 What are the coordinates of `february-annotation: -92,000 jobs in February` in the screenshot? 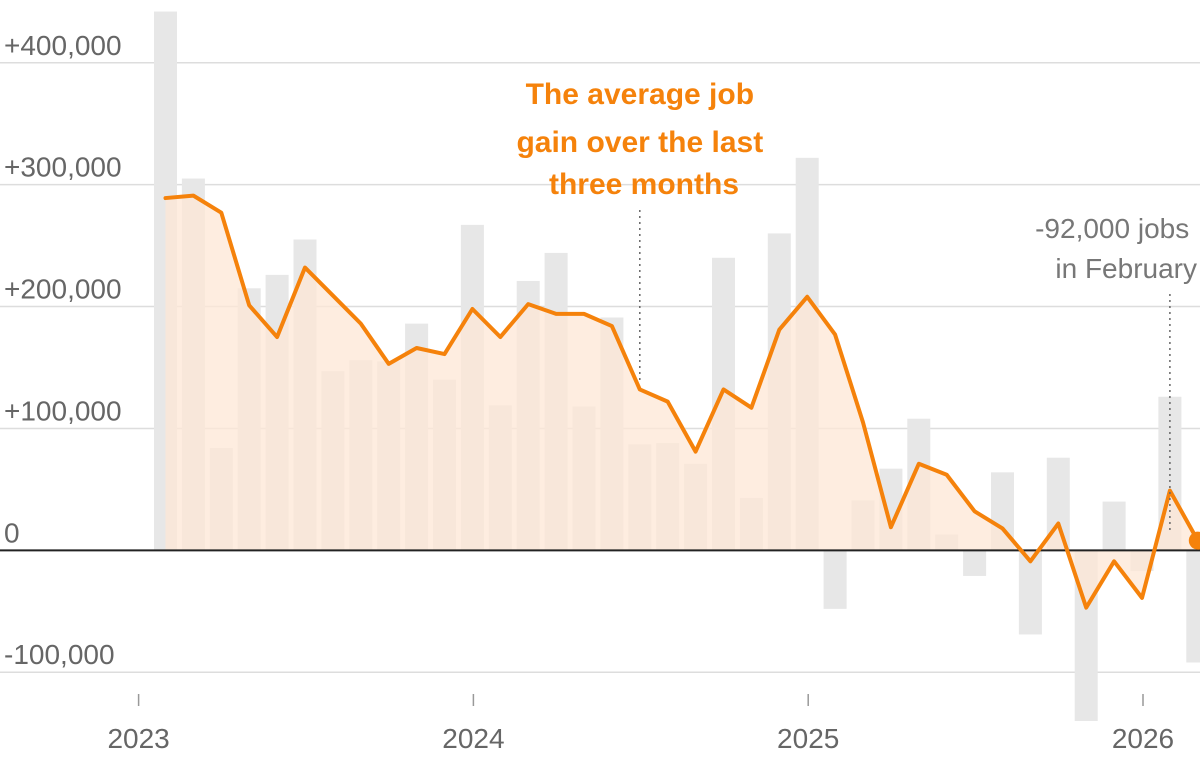 It's located at (1116, 248).